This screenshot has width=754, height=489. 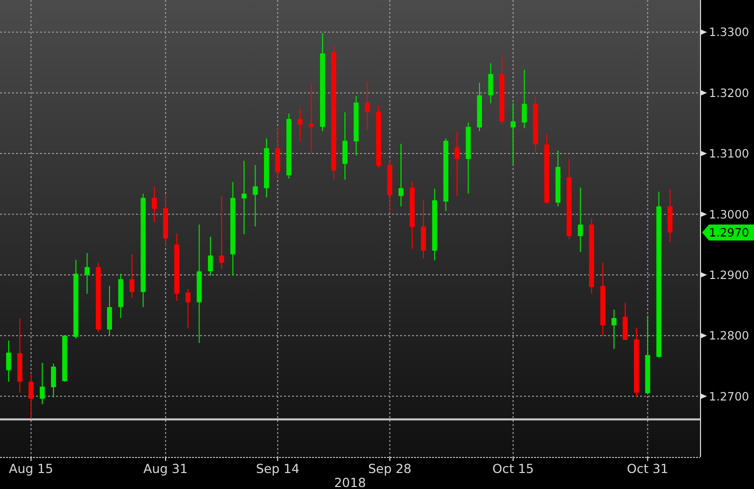 What do you see at coordinates (513, 468) in the screenshot?
I see `x-tick-label: Oct 15` at bounding box center [513, 468].